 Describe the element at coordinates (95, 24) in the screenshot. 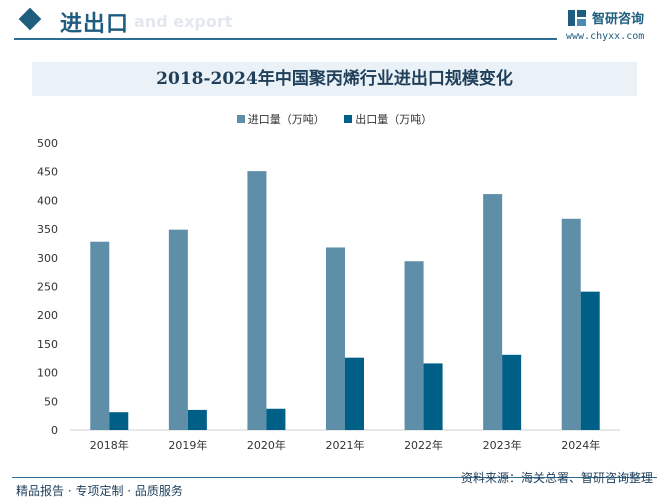

I see `section-title: 进出口` at that location.